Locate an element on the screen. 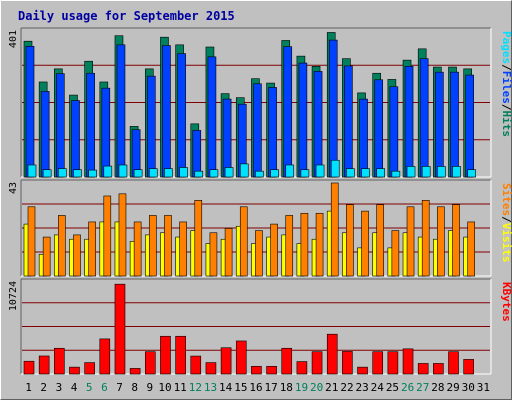 The height and width of the screenshot is (400, 512). day-label: 13 is located at coordinates (210, 387).